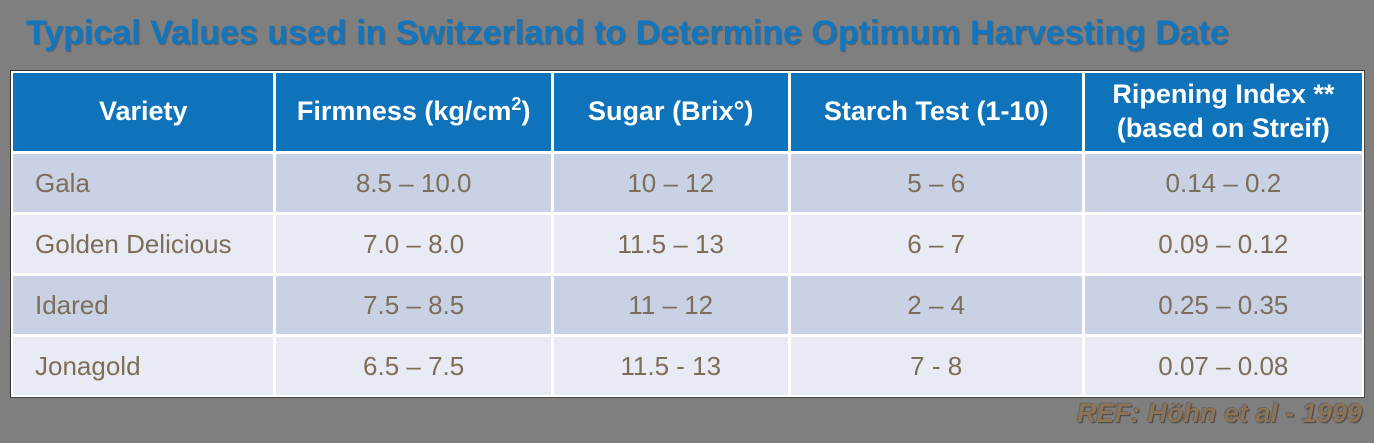 Image resolution: width=1374 pixels, height=443 pixels. Describe the element at coordinates (1223, 366) in the screenshot. I see `table-cell: 0.07 – 0.08` at that location.